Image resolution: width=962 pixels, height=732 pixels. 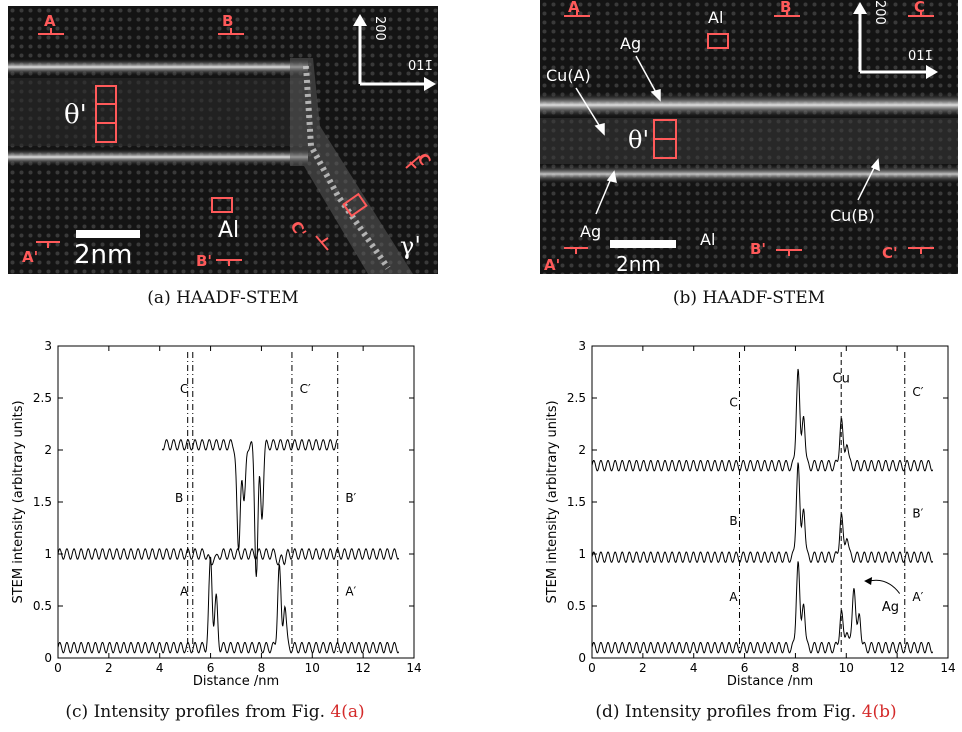 I want to click on theta-prime-label-b: θ', so click(x=639, y=140).